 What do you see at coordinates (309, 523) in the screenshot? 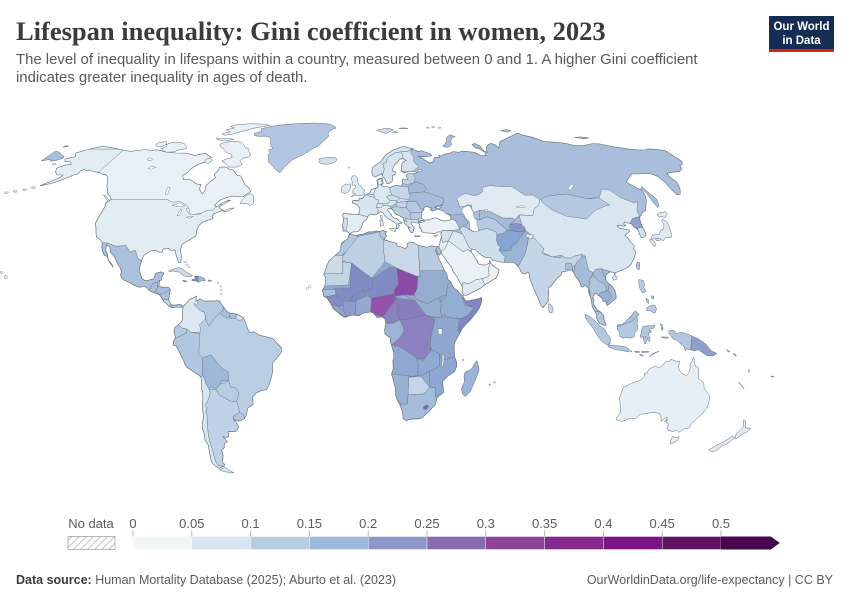
I see `svg-text: 0.15` at bounding box center [309, 523].